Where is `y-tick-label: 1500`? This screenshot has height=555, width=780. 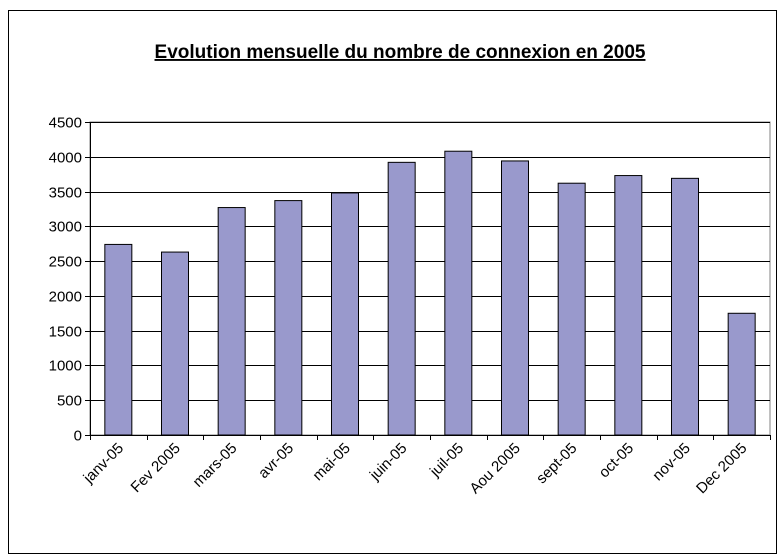 y-tick-label: 1500 is located at coordinates (65, 332).